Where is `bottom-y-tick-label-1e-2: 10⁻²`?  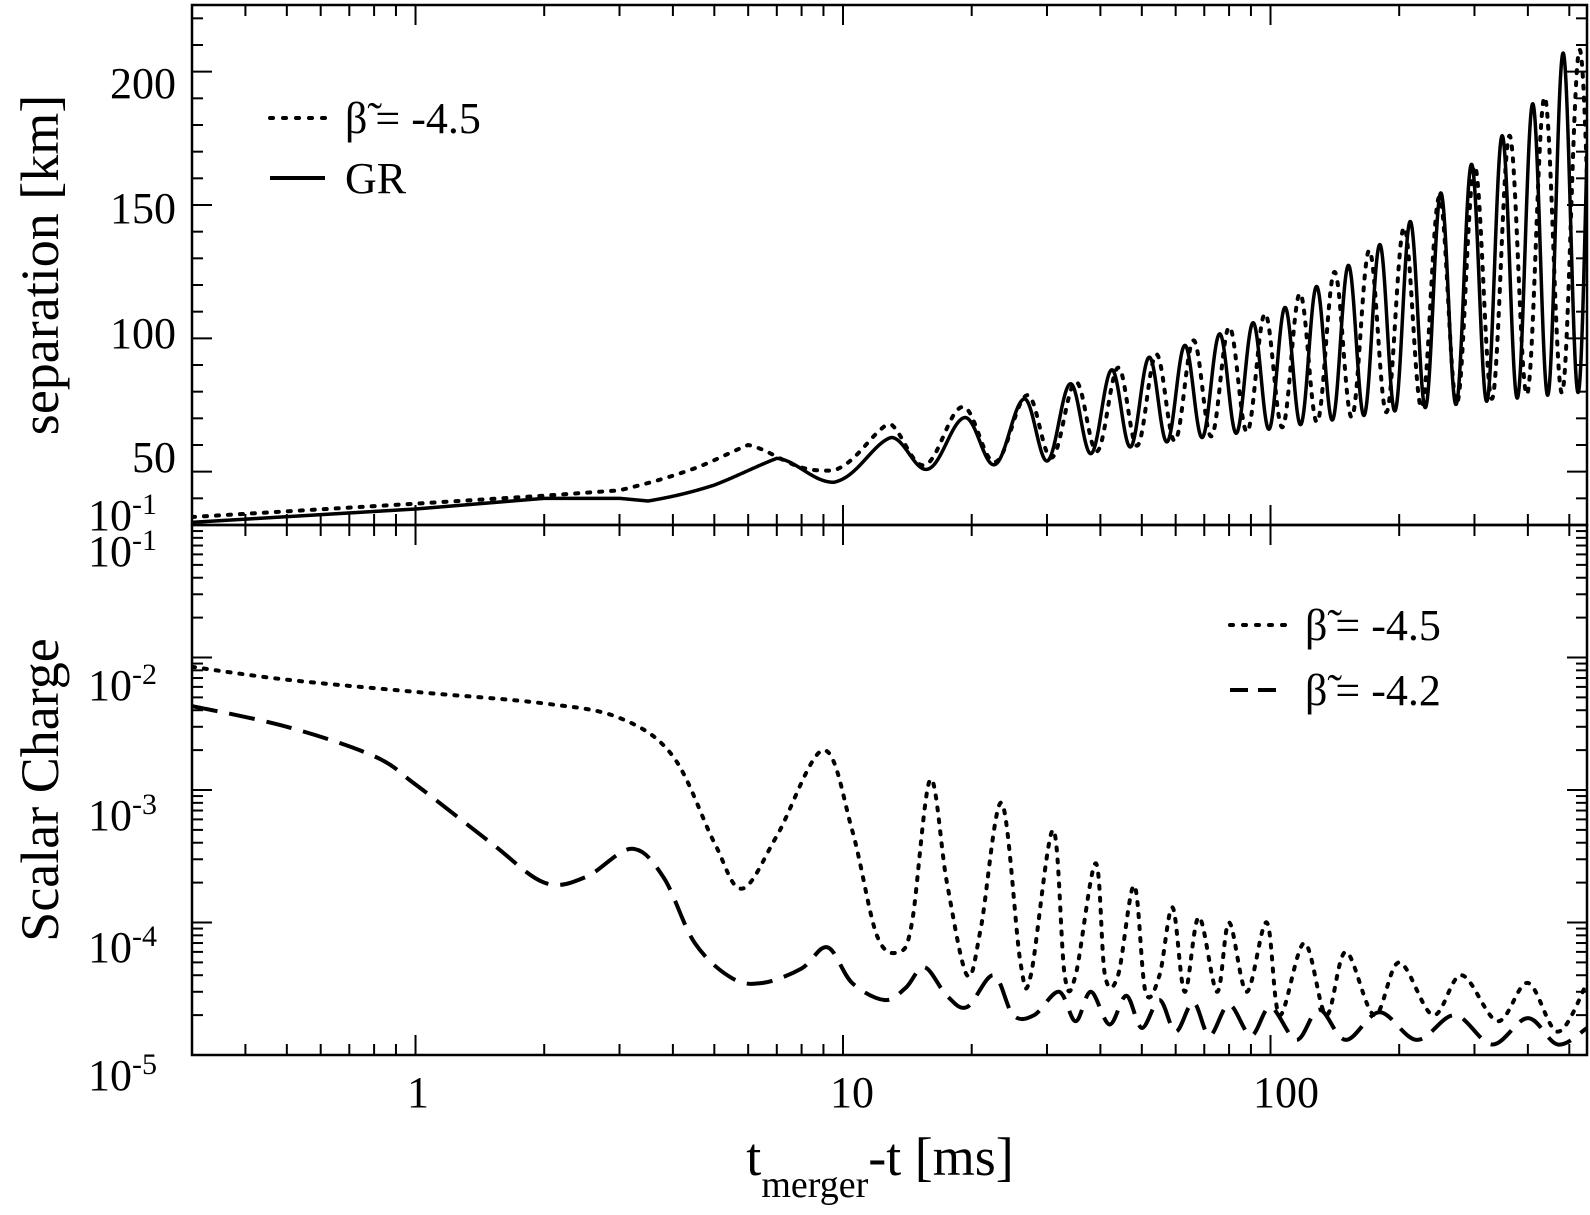
bottom-y-tick-label-1e-2: 10⁻² is located at coordinates (122, 684).